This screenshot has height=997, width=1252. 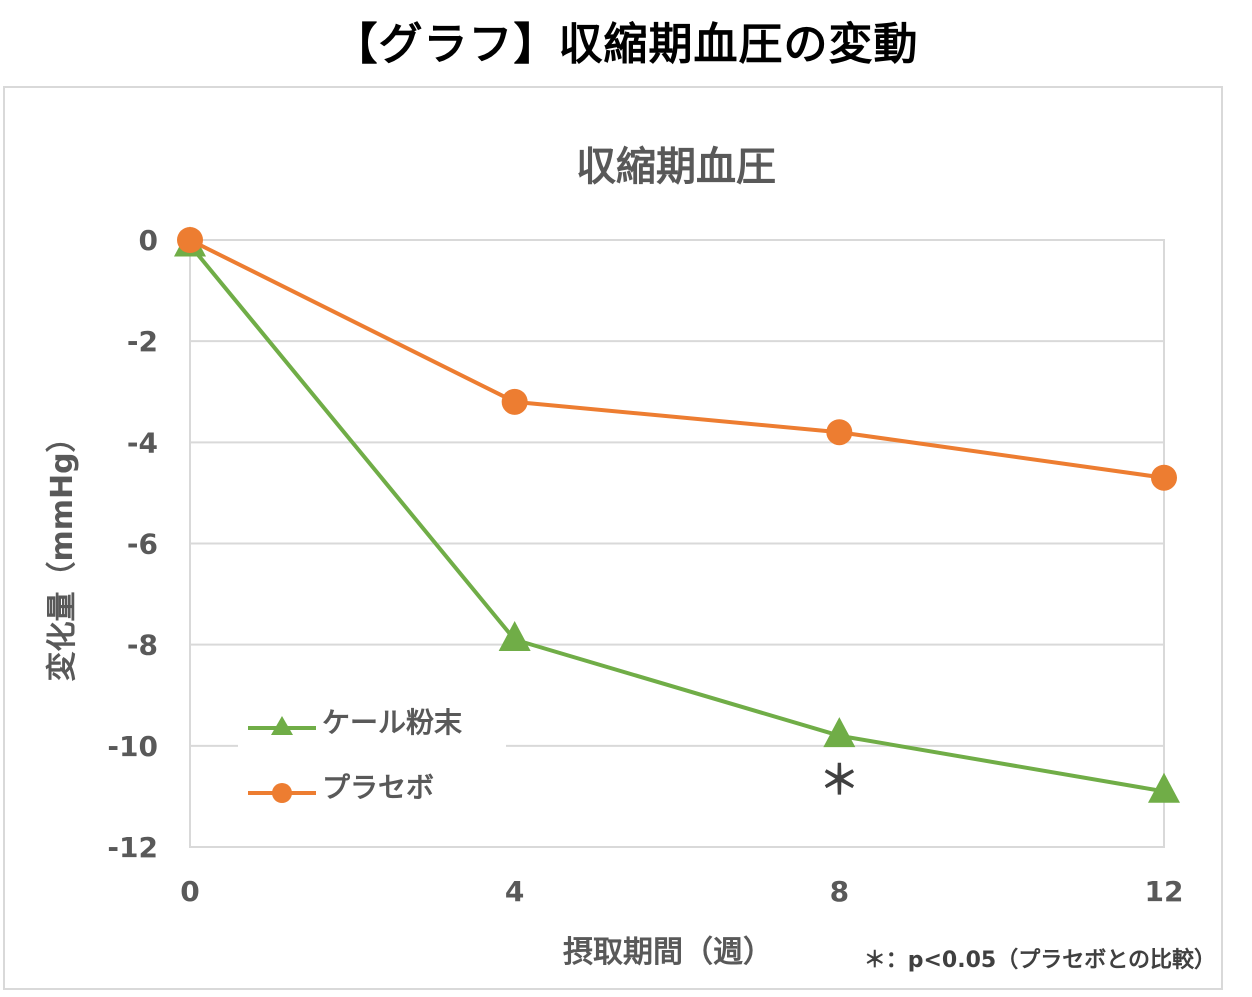 I want to click on y-axis-label: 変化量（mmHg）, so click(x=62, y=551).